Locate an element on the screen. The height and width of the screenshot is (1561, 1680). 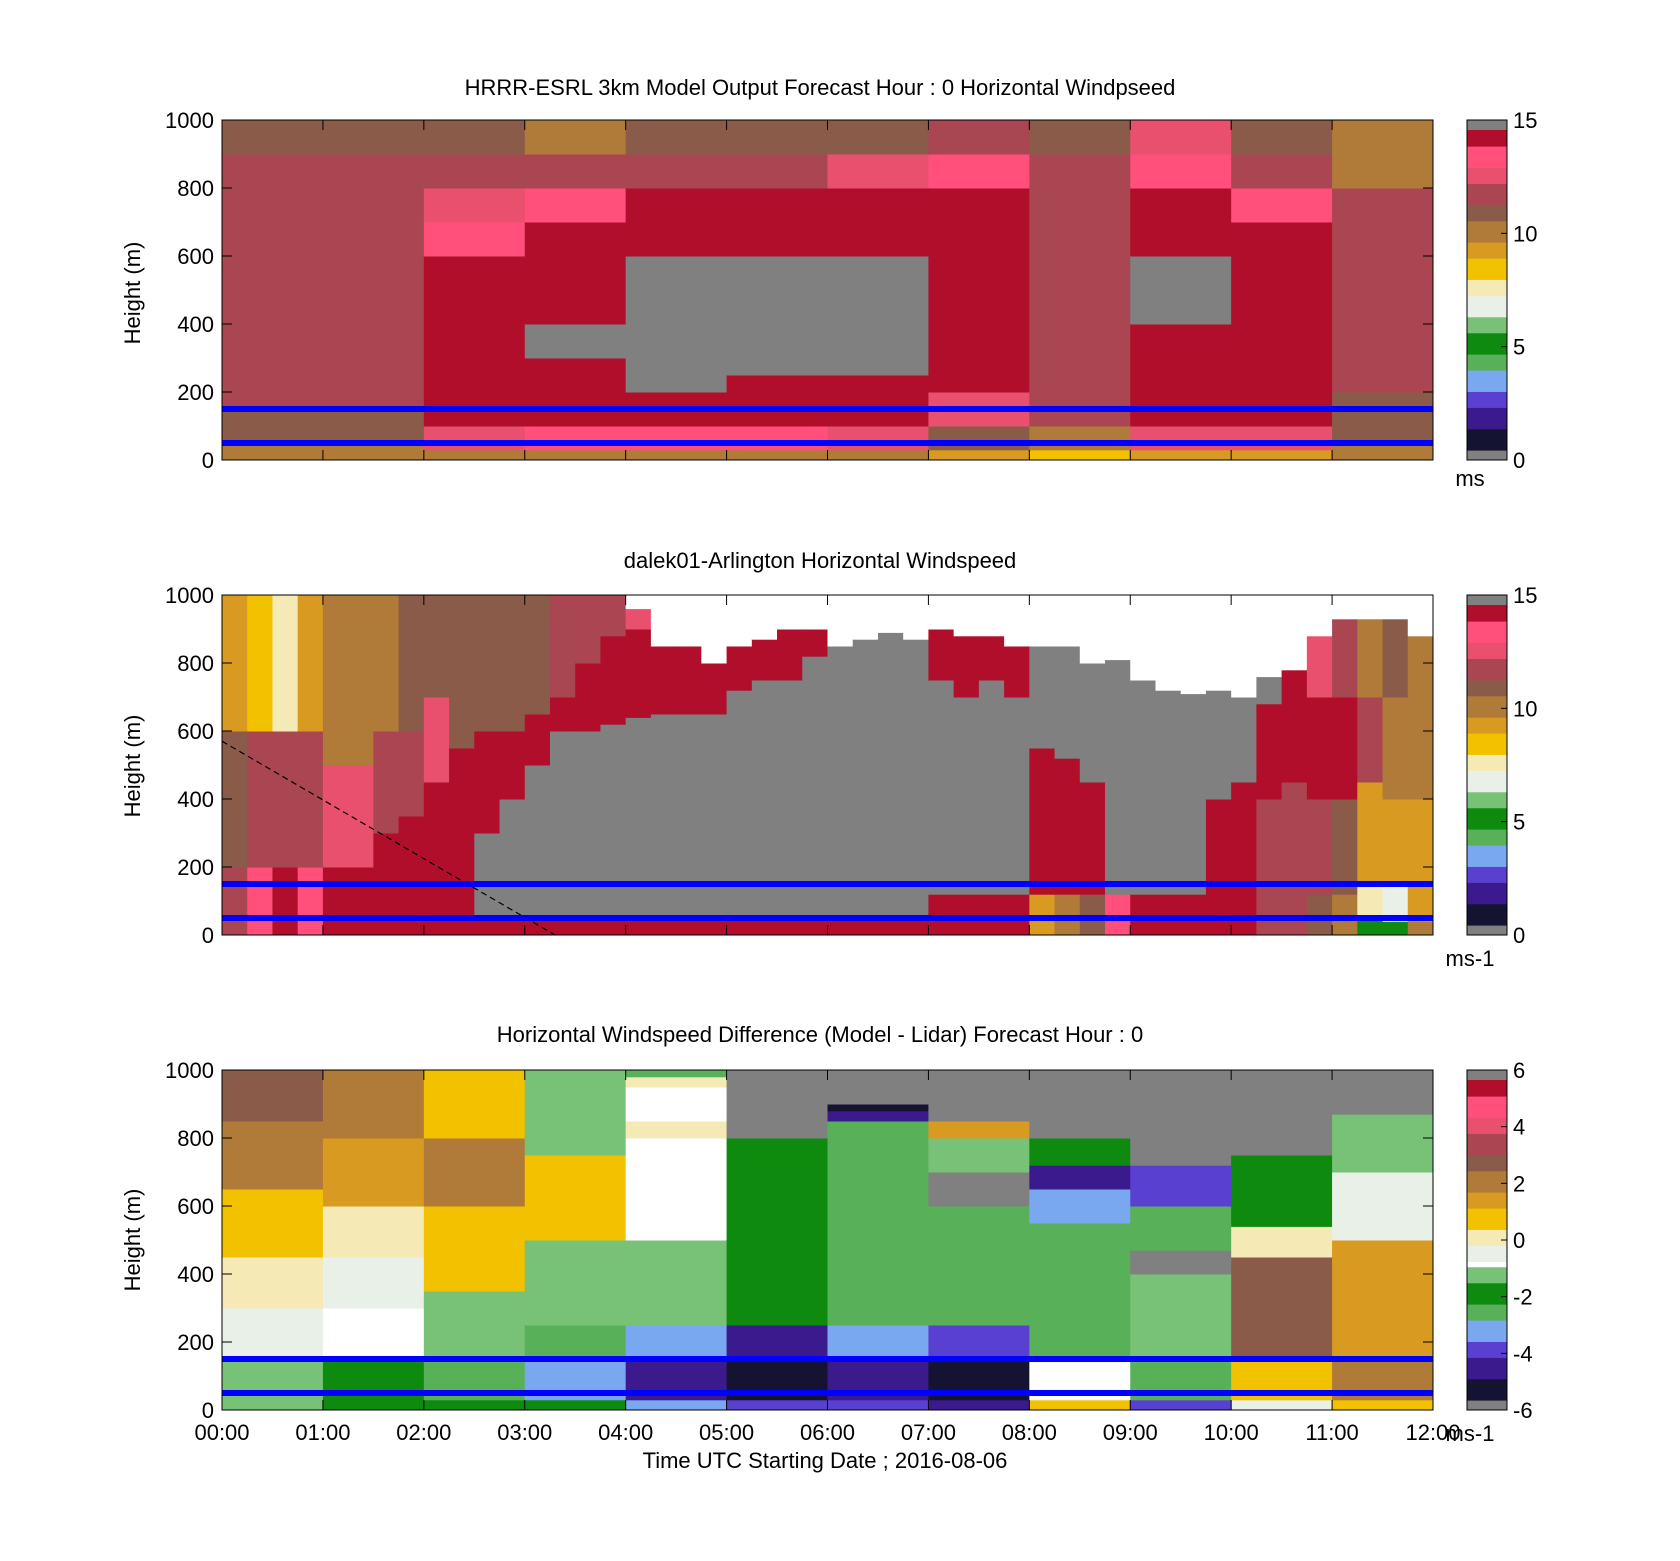
lidar-panel-title: dalek01-Arlington Horizontal Windspeed is located at coordinates (820, 560).